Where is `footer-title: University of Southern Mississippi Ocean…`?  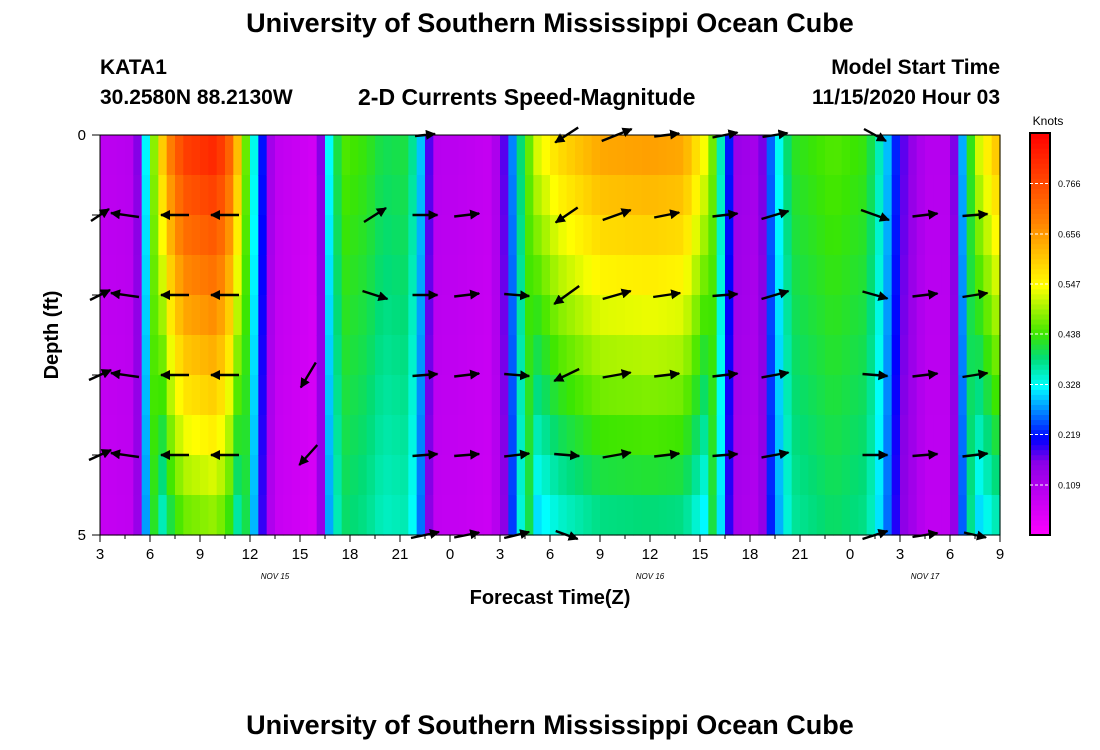
footer-title: University of Southern Mississippi Ocean… is located at coordinates (550, 725).